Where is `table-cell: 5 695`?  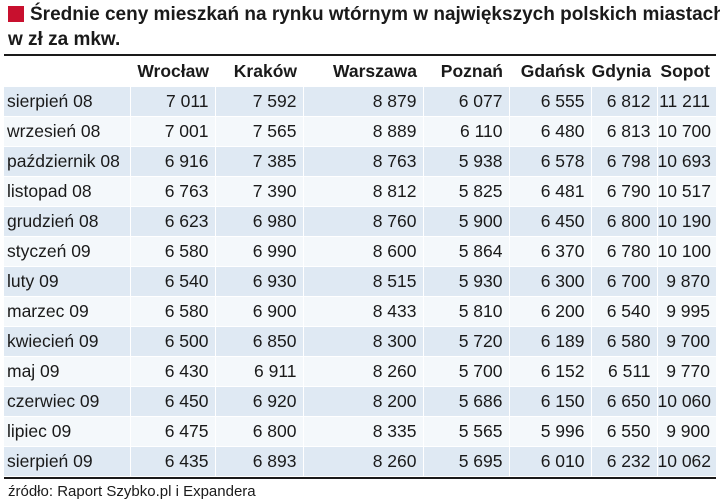 table-cell: 5 695 is located at coordinates (465, 461).